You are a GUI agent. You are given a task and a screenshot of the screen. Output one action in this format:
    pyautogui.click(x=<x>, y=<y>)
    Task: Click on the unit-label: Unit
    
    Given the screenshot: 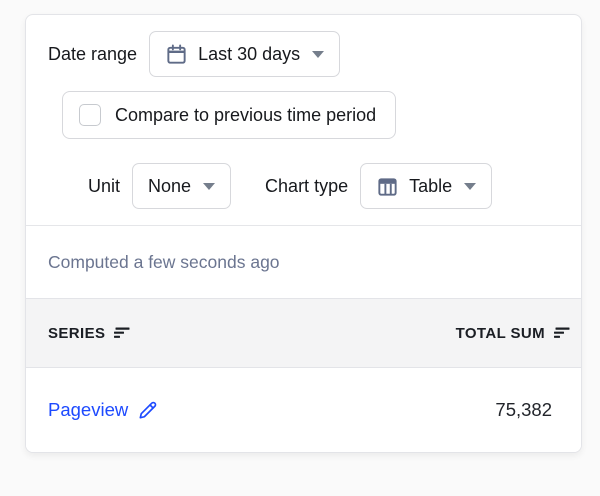 What is the action you would take?
    pyautogui.click(x=104, y=185)
    